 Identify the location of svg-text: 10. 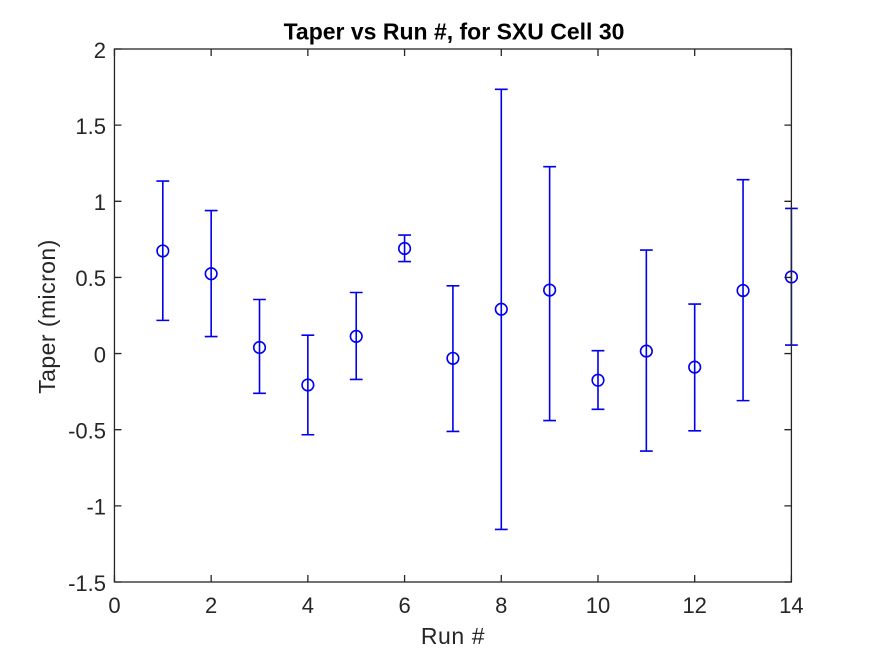
(598, 605).